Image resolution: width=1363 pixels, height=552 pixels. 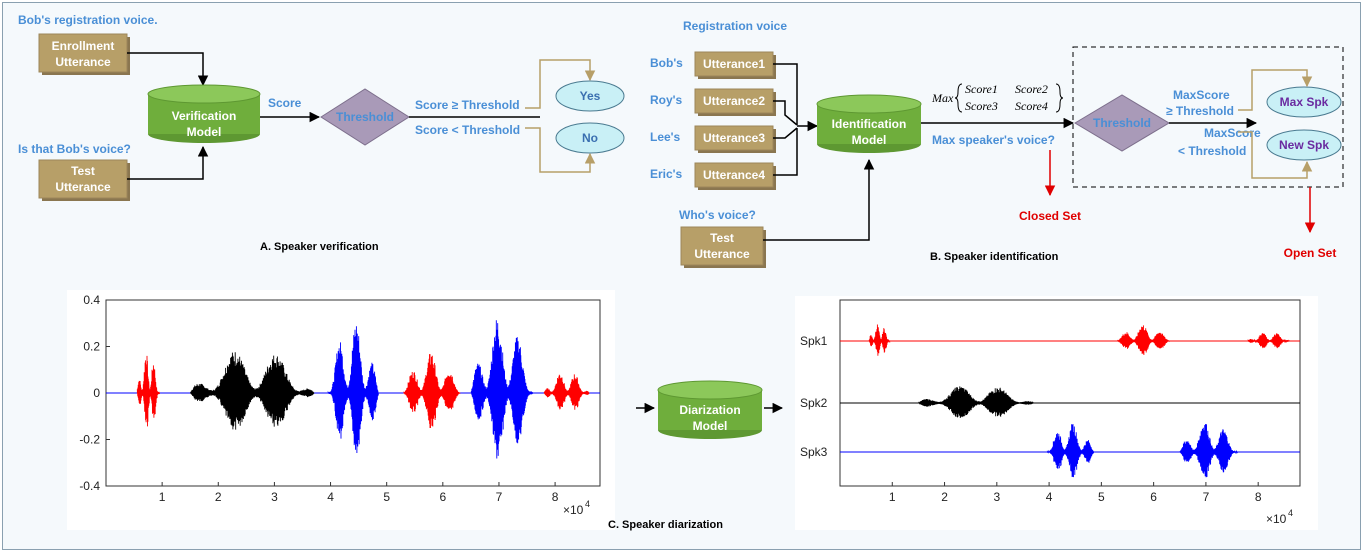 I want to click on left-x-multiplier: ×10 4, so click(x=576, y=508).